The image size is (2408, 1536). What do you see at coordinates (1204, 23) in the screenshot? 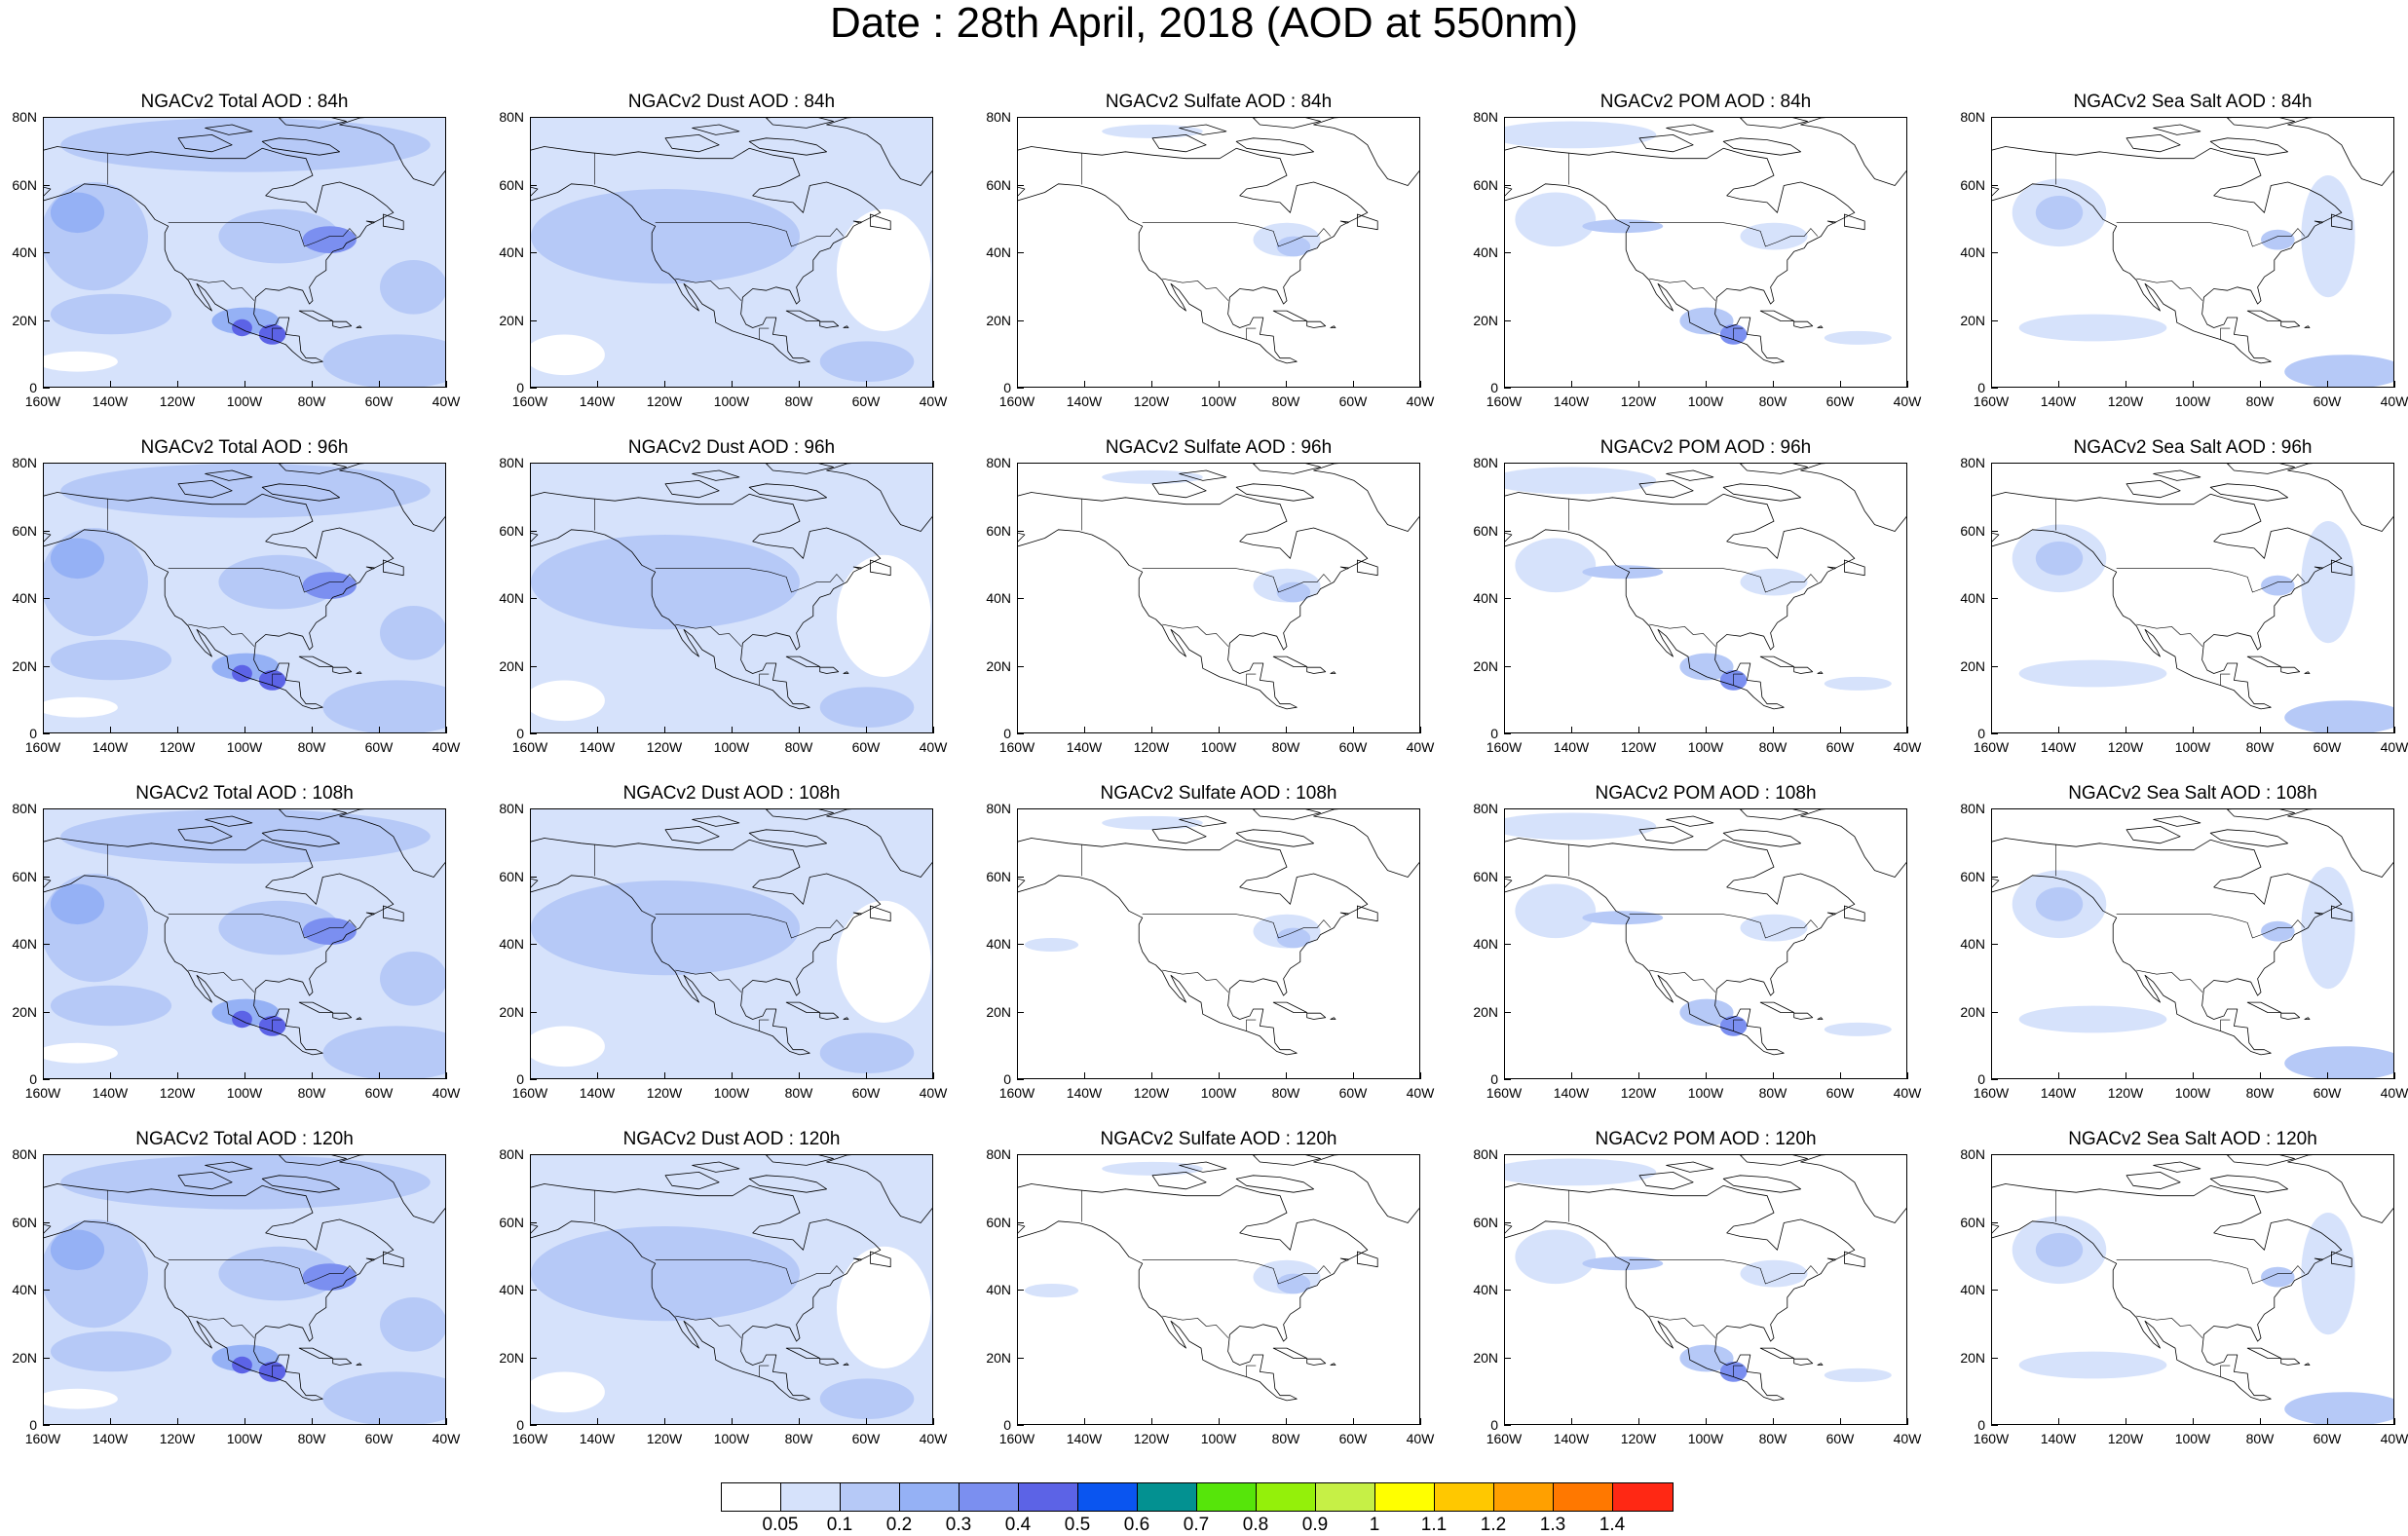
I see `figure-title: Date : 28th April, 2018 (AOD at 550nm)` at bounding box center [1204, 23].